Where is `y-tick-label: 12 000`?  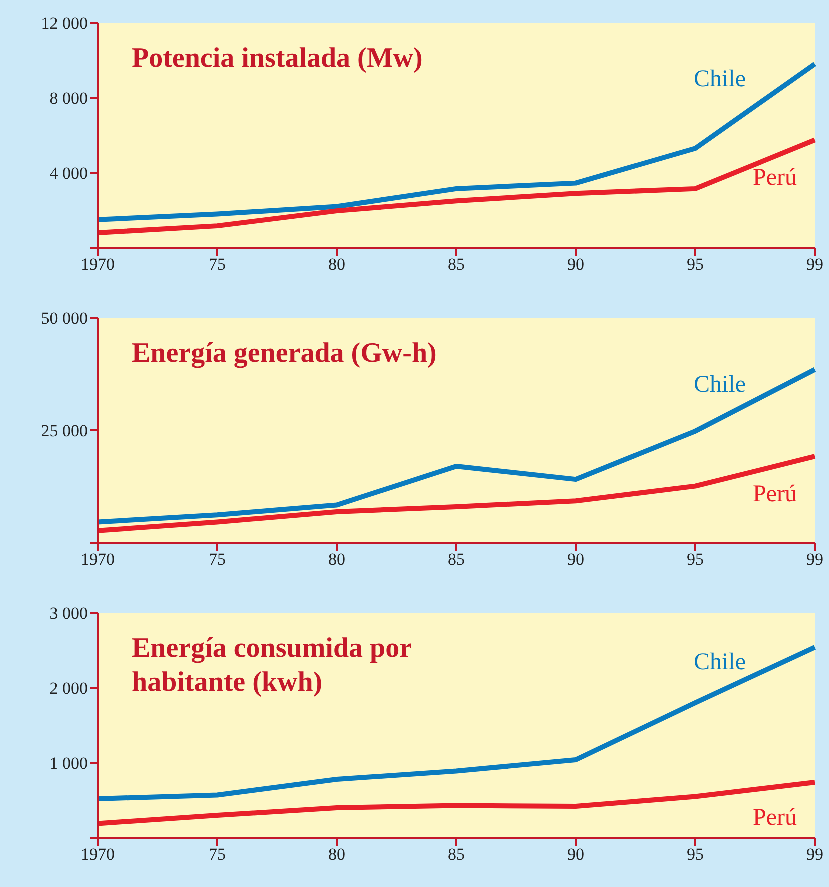 y-tick-label: 12 000 is located at coordinates (64, 24).